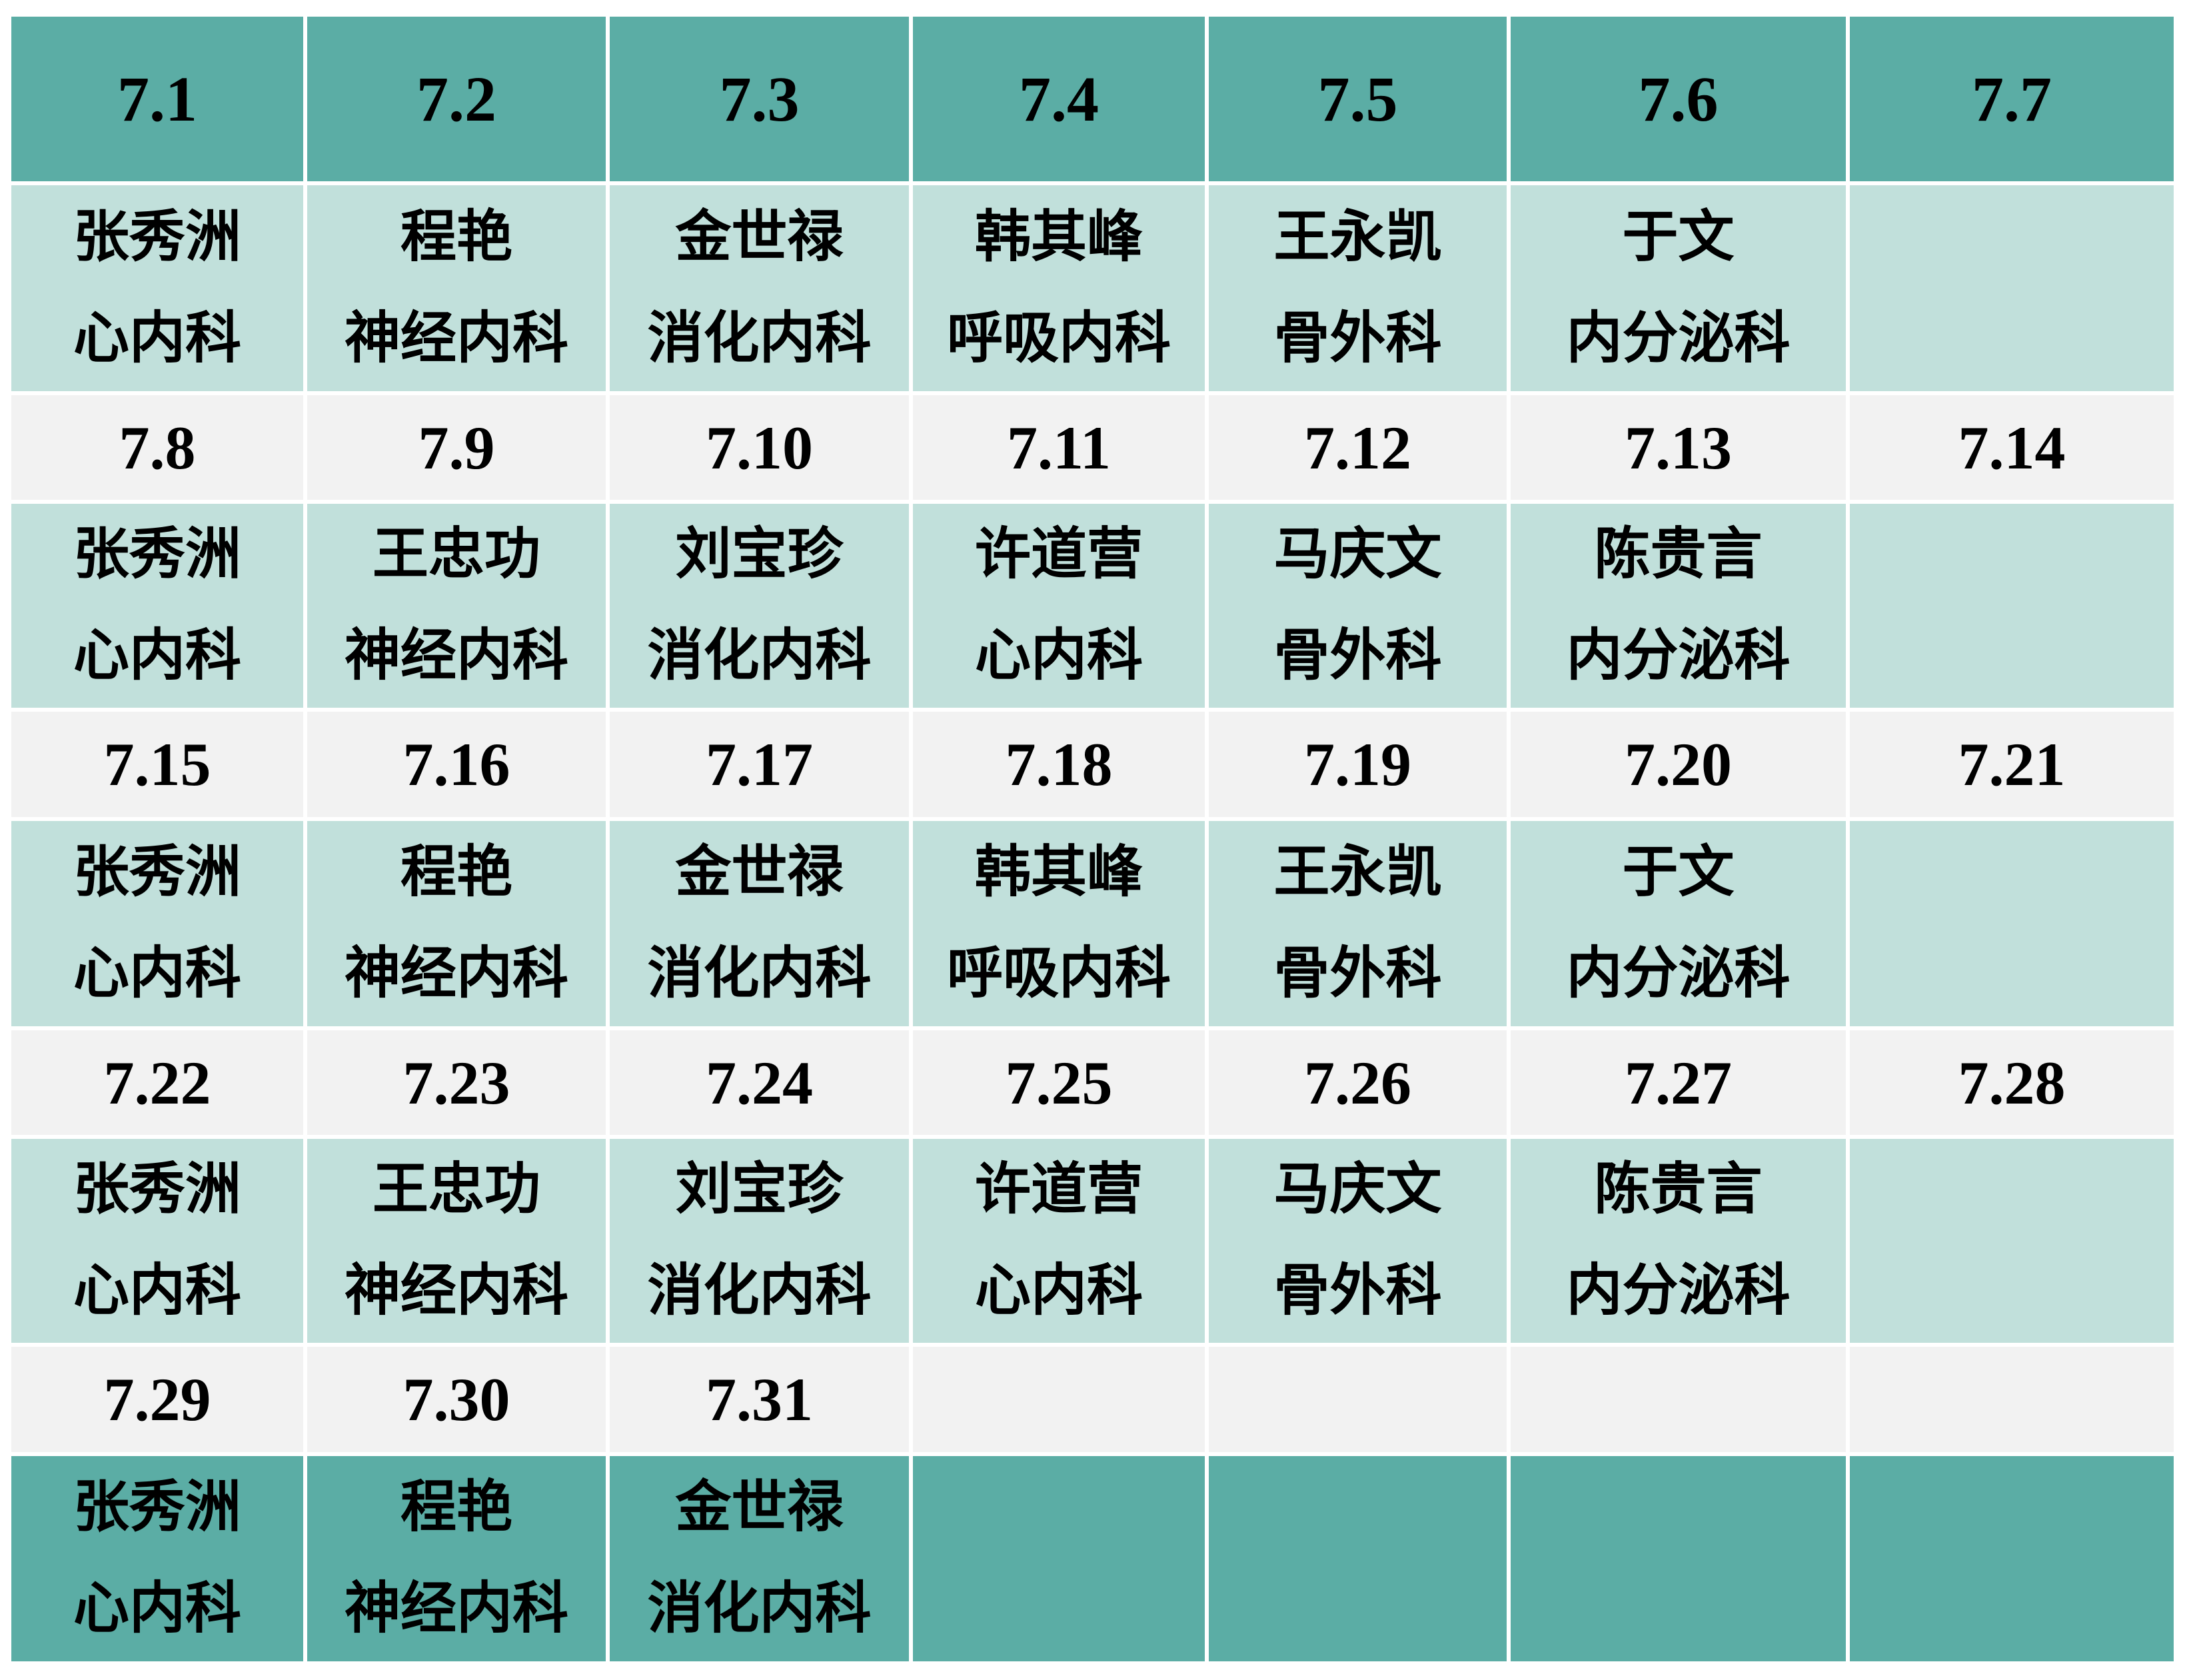 The width and height of the screenshot is (2189, 1680). I want to click on date-cell: 7.28, so click(2012, 1082).